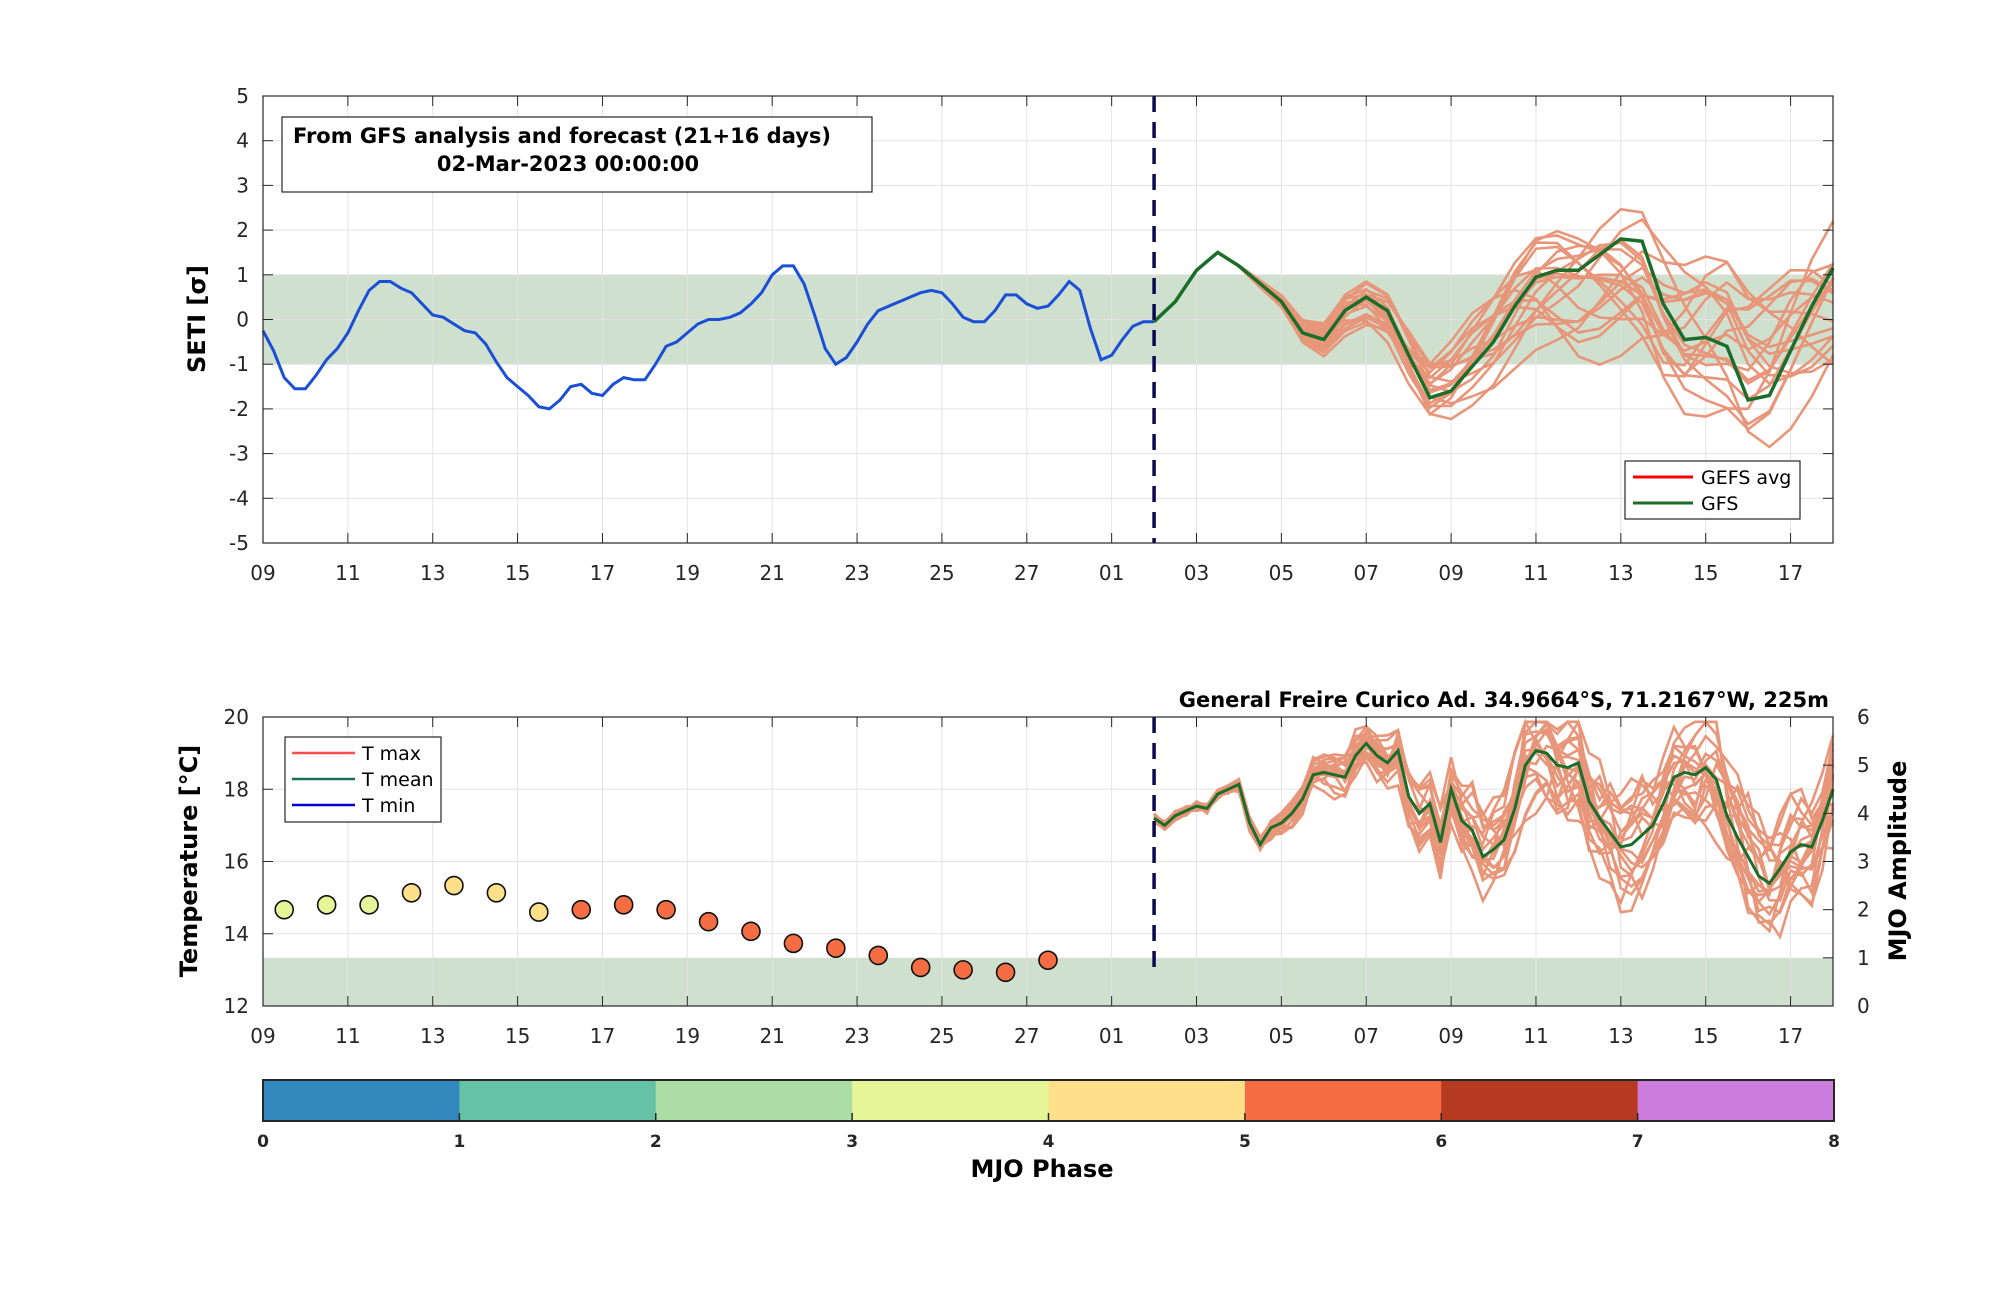 The height and width of the screenshot is (1292, 2000). I want to click on legend-tmax: T max, so click(391, 754).